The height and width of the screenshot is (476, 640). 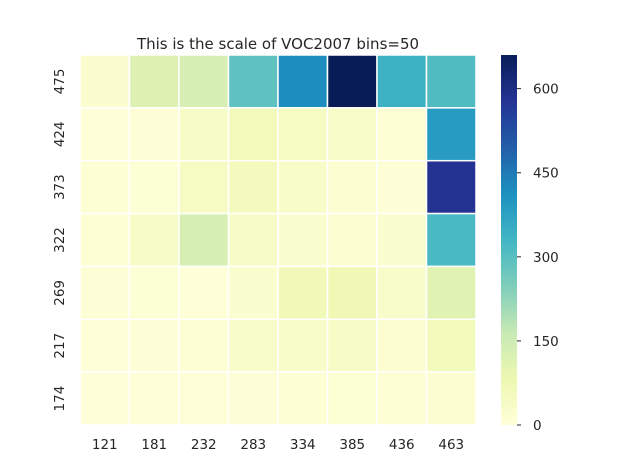 What do you see at coordinates (537, 426) in the screenshot?
I see `colorbar-tick-label: 0` at bounding box center [537, 426].